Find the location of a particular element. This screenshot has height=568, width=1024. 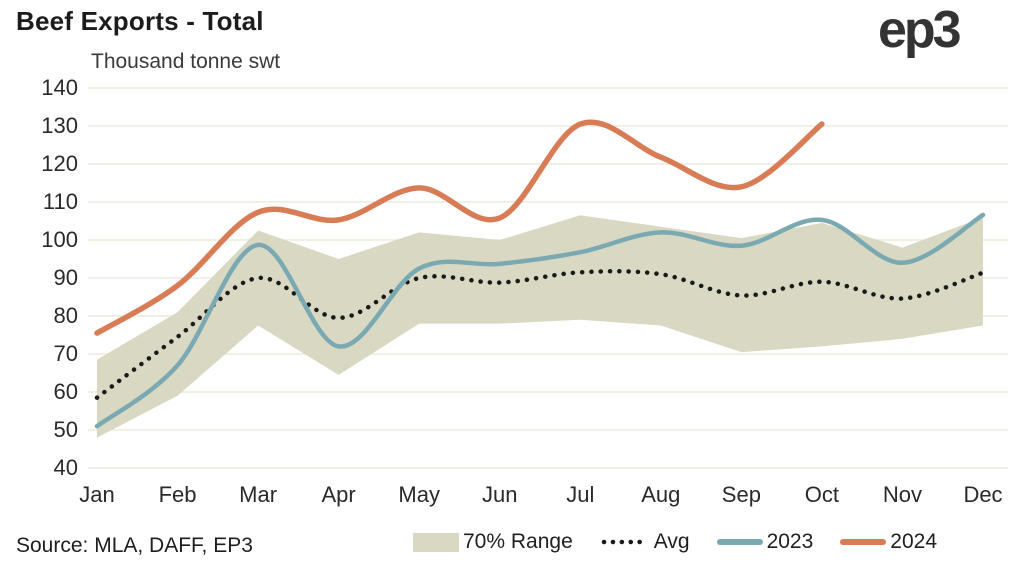

x-tick-label: Mar is located at coordinates (258, 494).